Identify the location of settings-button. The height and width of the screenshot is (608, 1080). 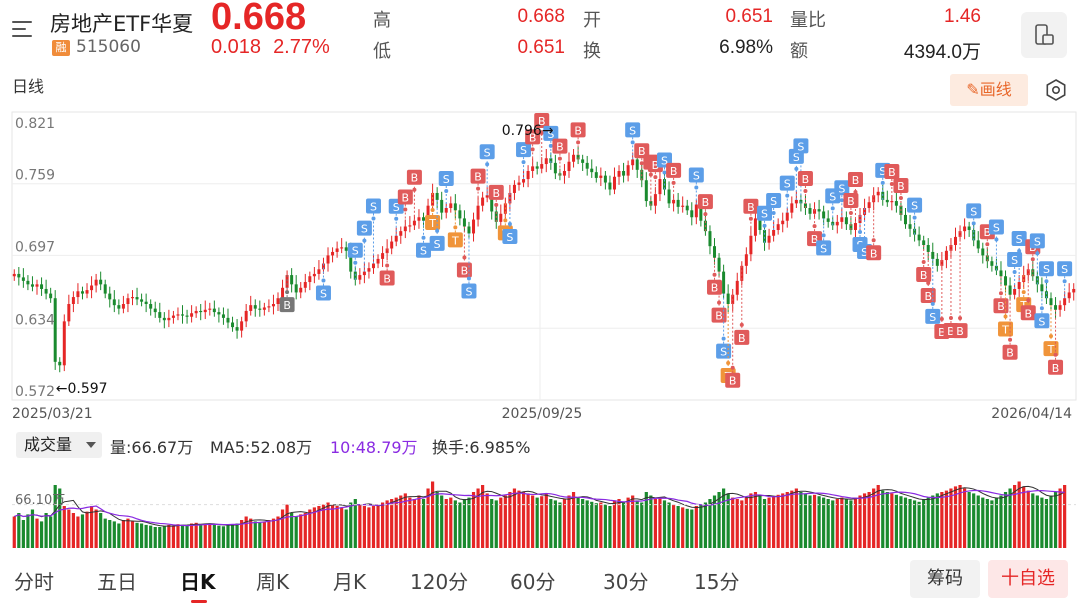
(1056, 90).